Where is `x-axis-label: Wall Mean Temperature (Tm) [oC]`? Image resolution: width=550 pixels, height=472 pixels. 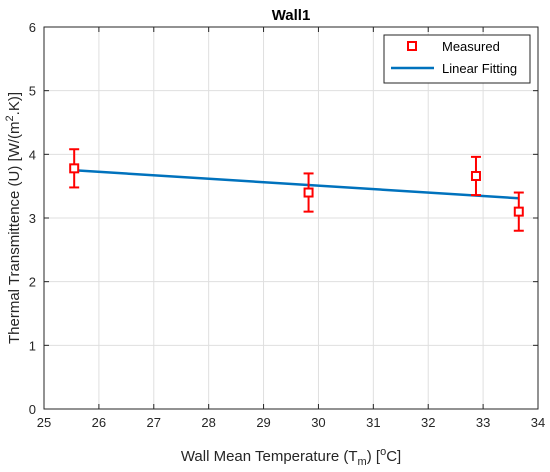 x-axis-label: Wall Mean Temperature (Tm) [oC] is located at coordinates (291, 457).